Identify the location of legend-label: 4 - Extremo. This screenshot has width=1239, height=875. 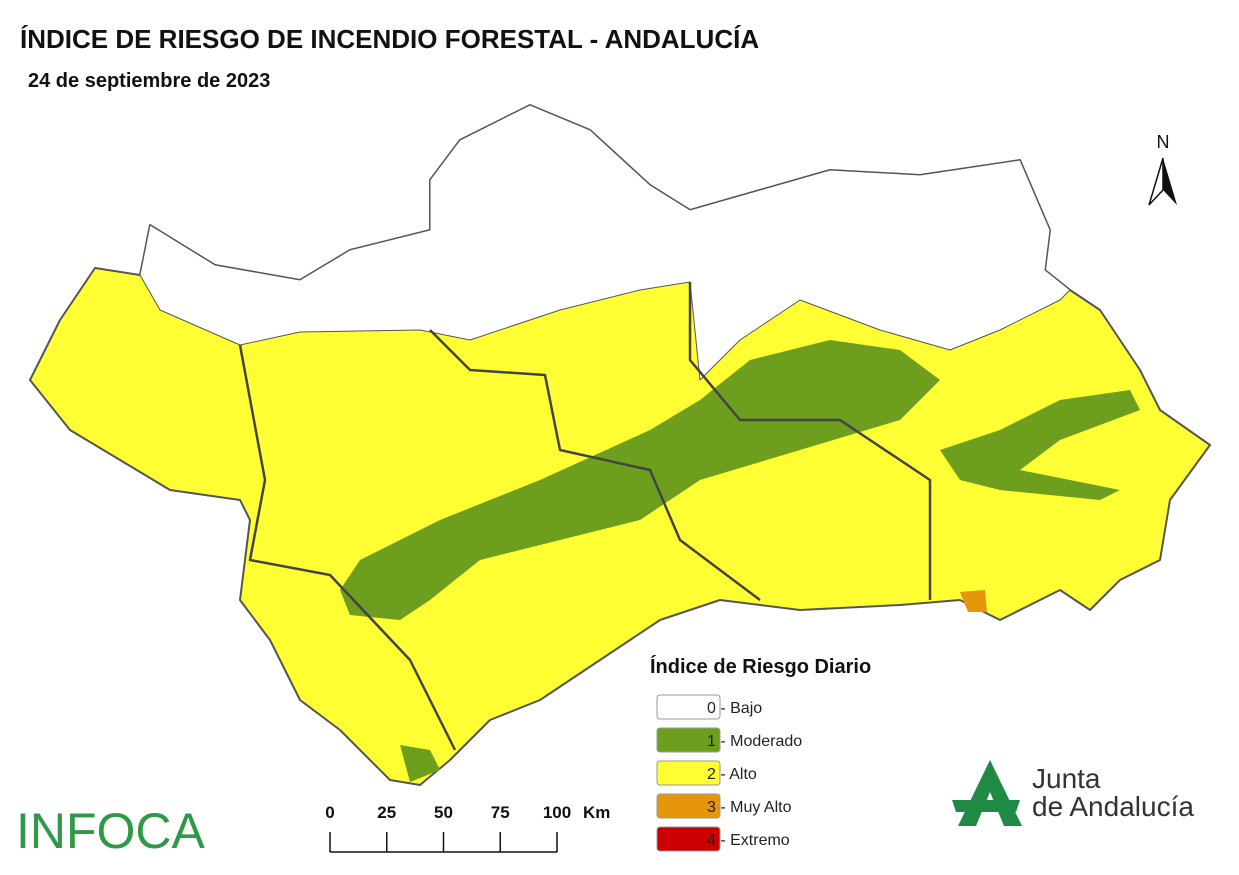
(748, 840).